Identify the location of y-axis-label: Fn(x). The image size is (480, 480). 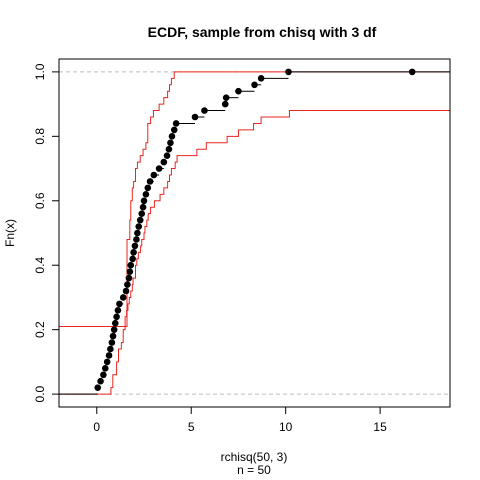
(10, 233).